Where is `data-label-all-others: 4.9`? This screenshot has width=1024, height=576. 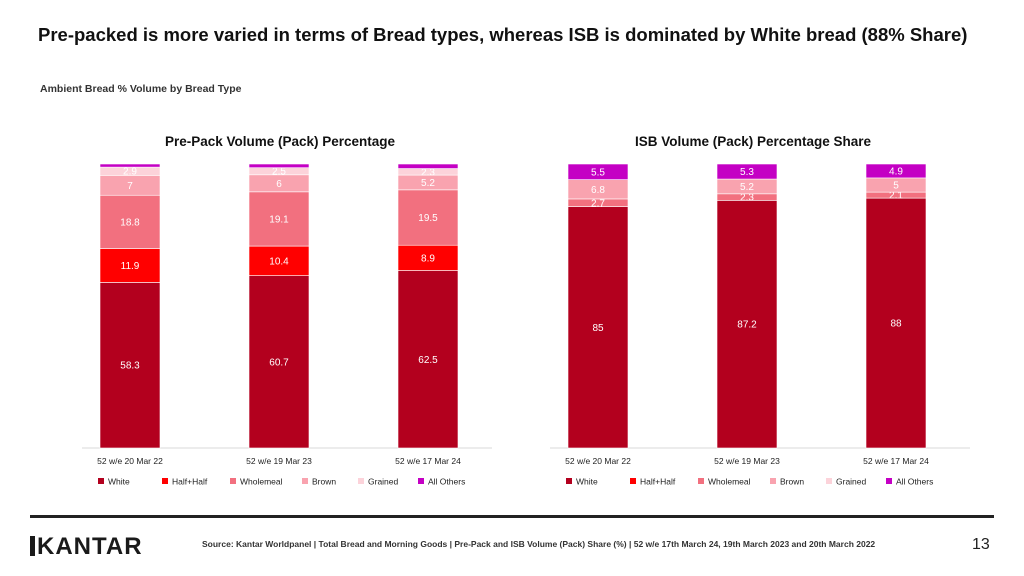 data-label-all-others: 4.9 is located at coordinates (896, 171).